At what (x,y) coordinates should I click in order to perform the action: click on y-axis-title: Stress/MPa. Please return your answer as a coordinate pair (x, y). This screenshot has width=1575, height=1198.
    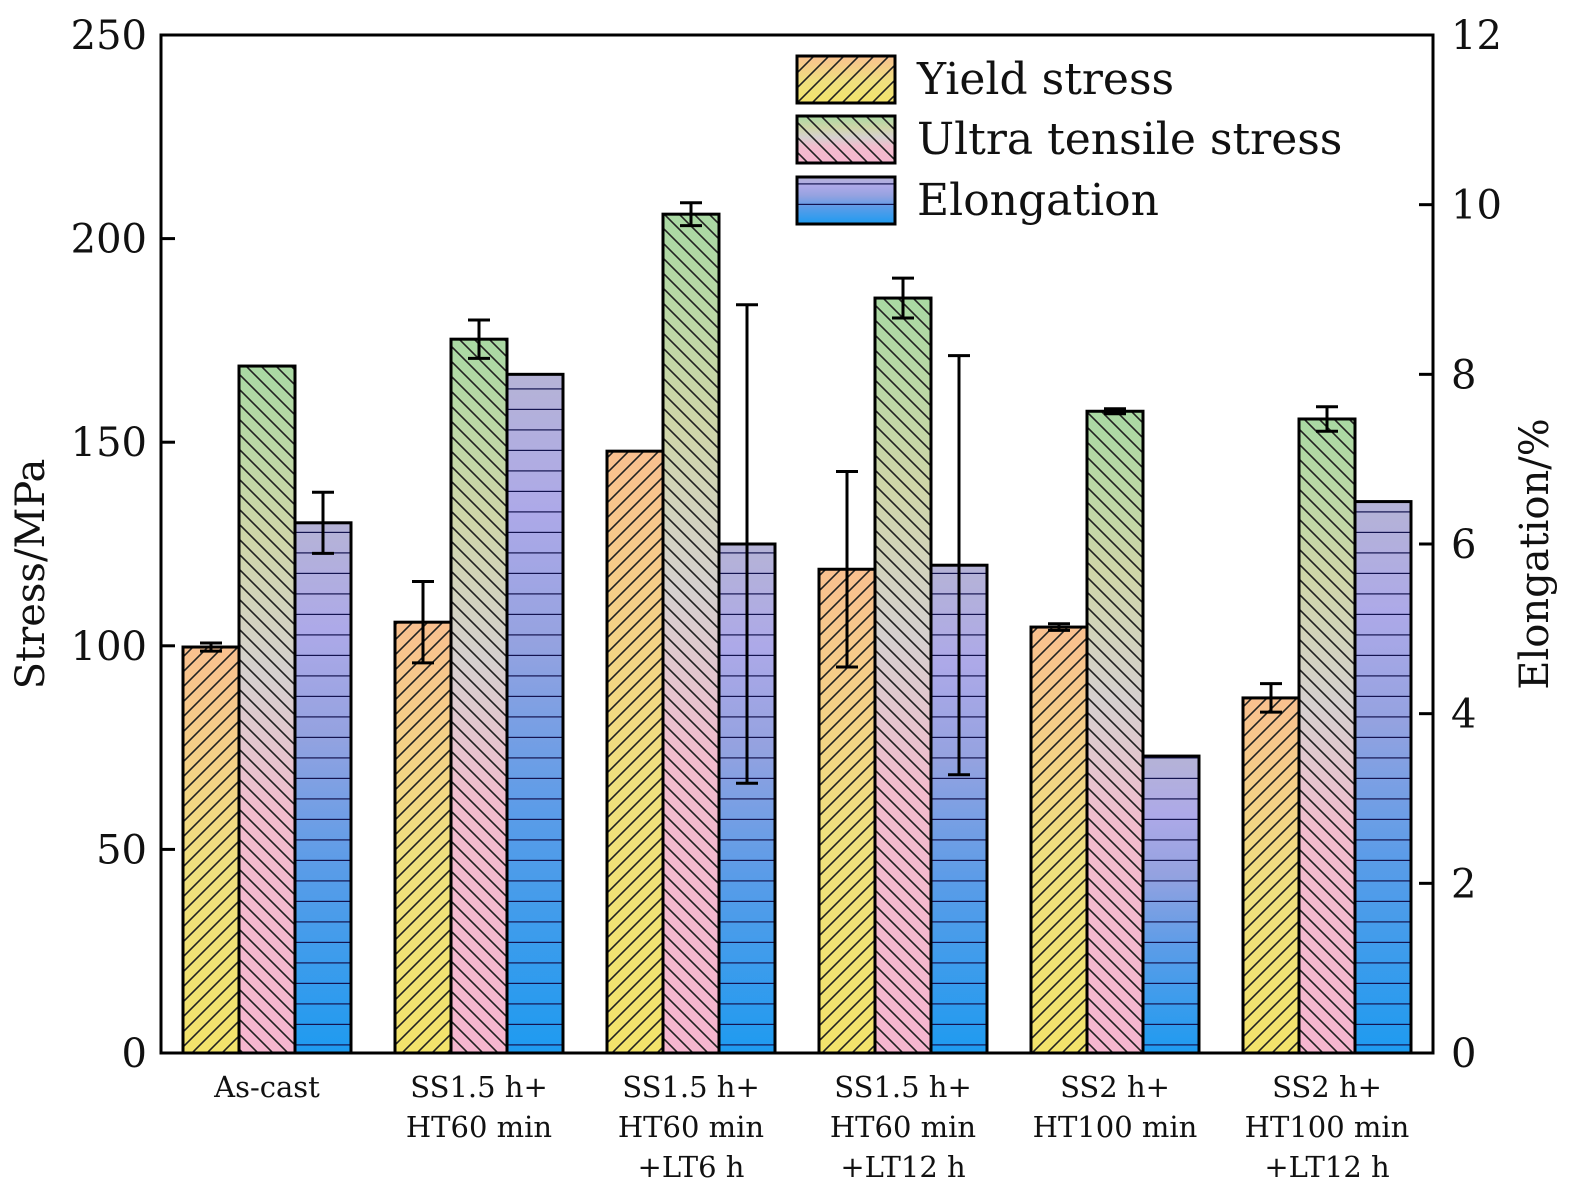
    Looking at the image, I should click on (31, 574).